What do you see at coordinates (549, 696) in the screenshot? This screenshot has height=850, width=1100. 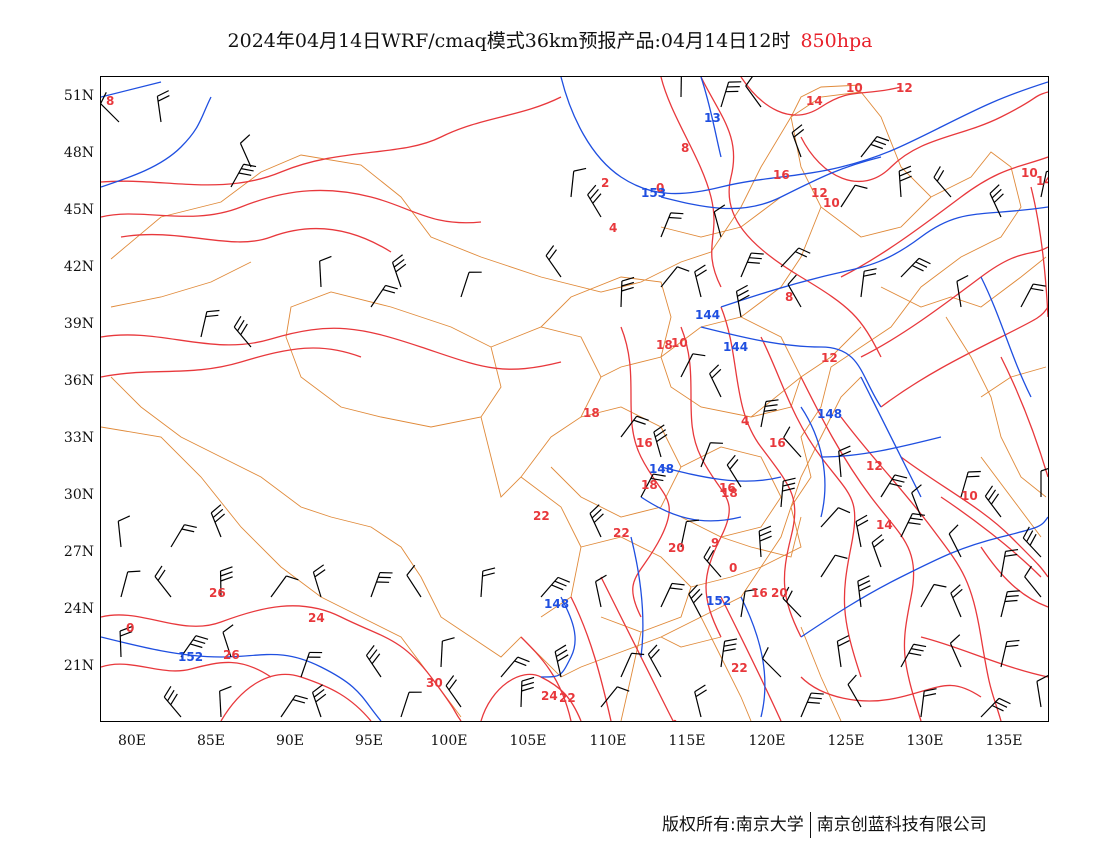 I see `temperature-label: 24` at bounding box center [549, 696].